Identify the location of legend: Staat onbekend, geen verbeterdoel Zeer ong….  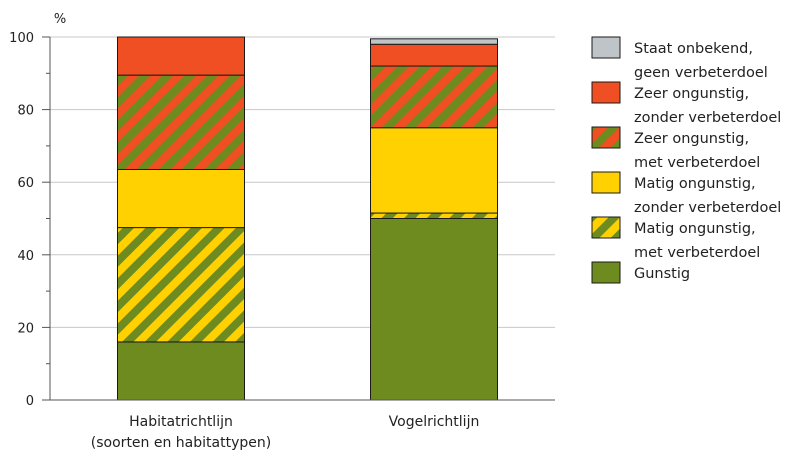
(686, 160).